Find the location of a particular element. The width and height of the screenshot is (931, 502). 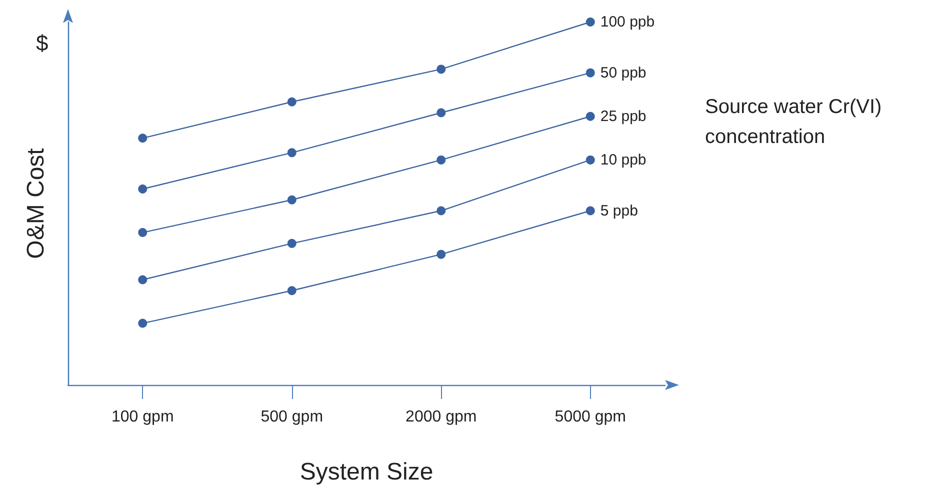

x-tick-label: 500 gpm is located at coordinates (292, 417).